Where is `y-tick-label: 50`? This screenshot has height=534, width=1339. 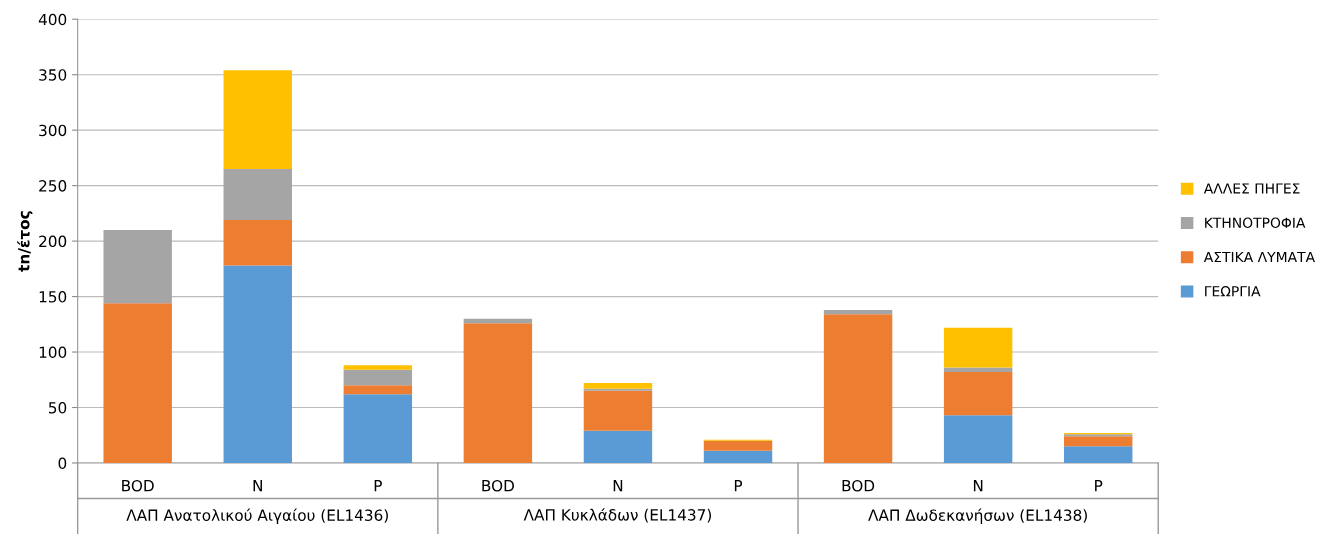 y-tick-label: 50 is located at coordinates (57, 407).